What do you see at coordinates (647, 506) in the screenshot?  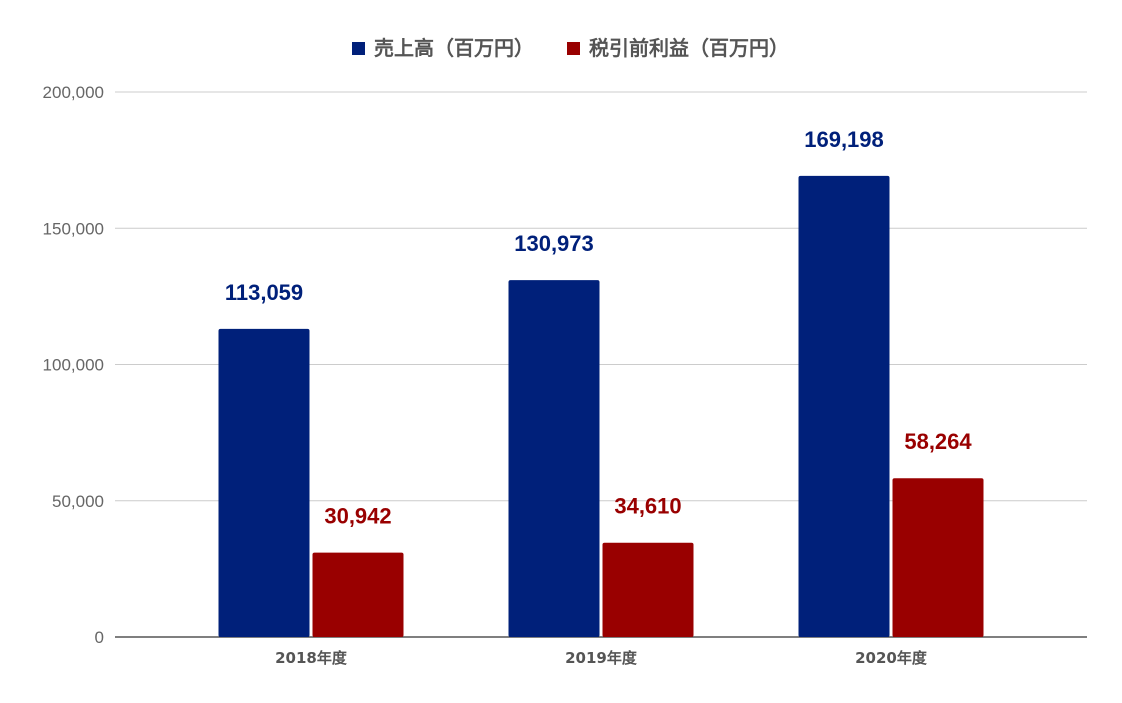 I see `data-label-pretax-profit-1: 34,610` at bounding box center [647, 506].